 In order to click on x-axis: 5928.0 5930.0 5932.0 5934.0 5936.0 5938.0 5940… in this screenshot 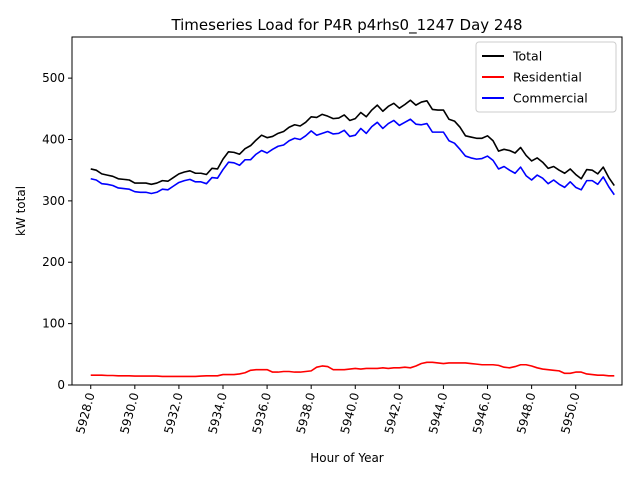, I will do `click(328, 410)`.